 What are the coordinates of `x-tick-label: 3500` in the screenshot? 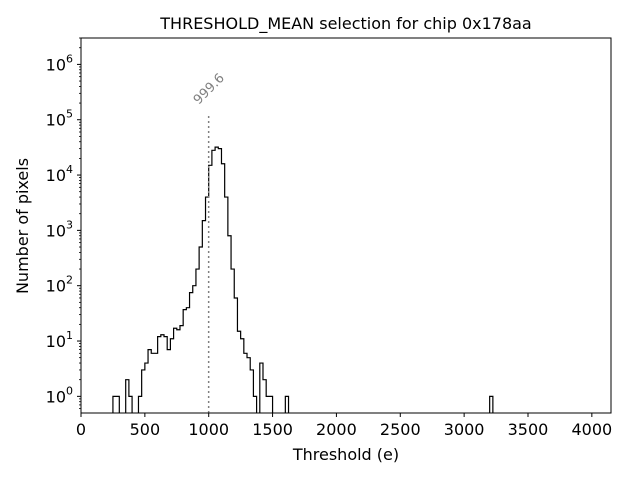 It's located at (528, 429).